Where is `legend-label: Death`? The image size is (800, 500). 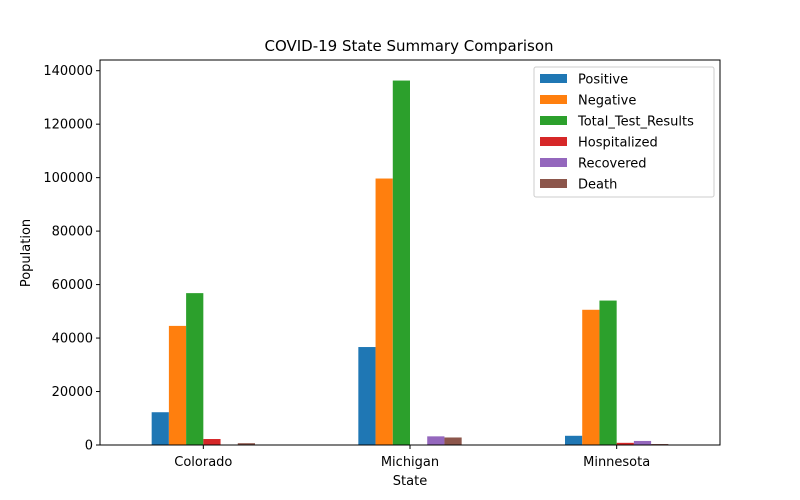
legend-label: Death is located at coordinates (597, 185).